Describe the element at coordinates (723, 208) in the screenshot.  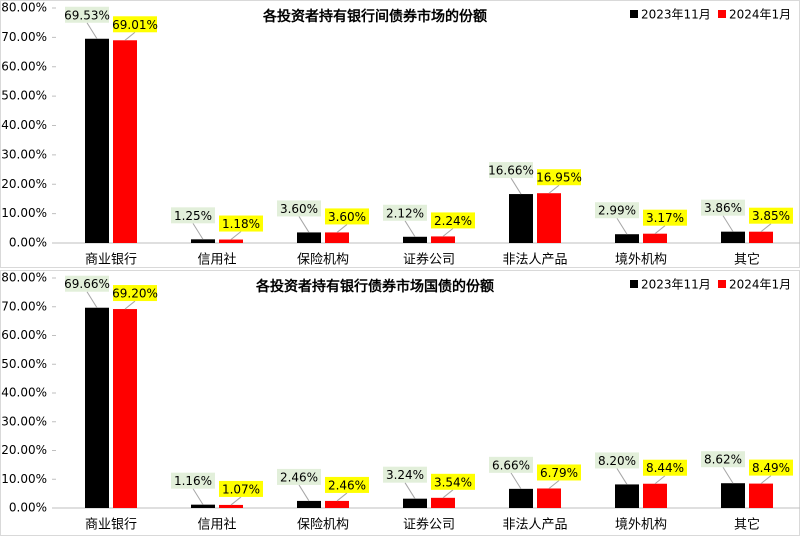
I see `value-label: 3.86%` at that location.